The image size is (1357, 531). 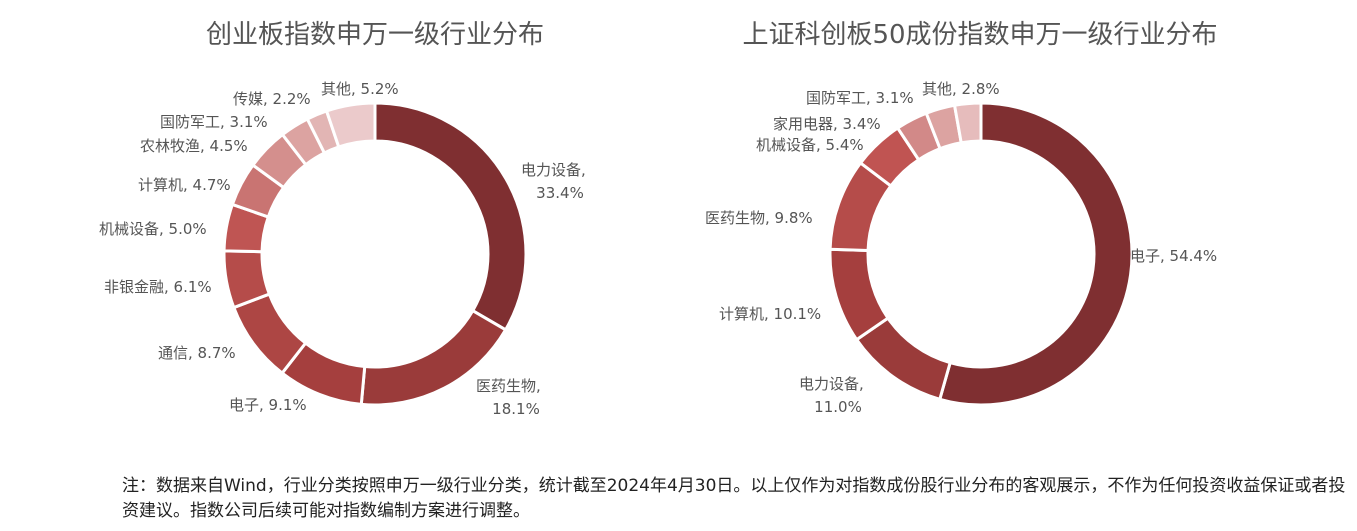 What do you see at coordinates (961, 89) in the screenshot?
I see `slice-label: 其他, 2.8%` at bounding box center [961, 89].